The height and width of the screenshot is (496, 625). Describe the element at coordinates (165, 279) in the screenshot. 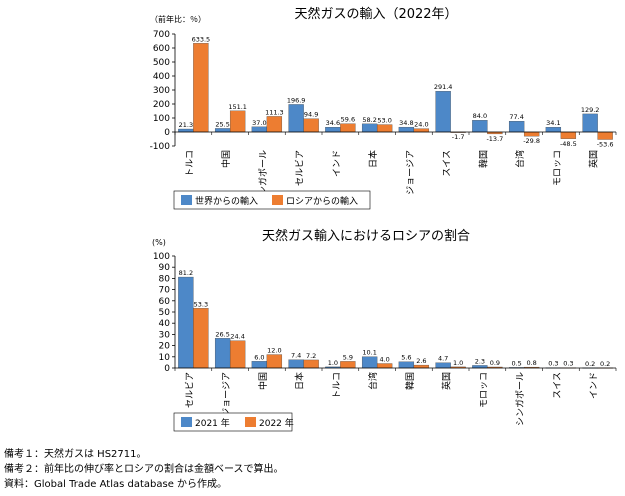

I see `c2-y-tick-label: 80` at that location.